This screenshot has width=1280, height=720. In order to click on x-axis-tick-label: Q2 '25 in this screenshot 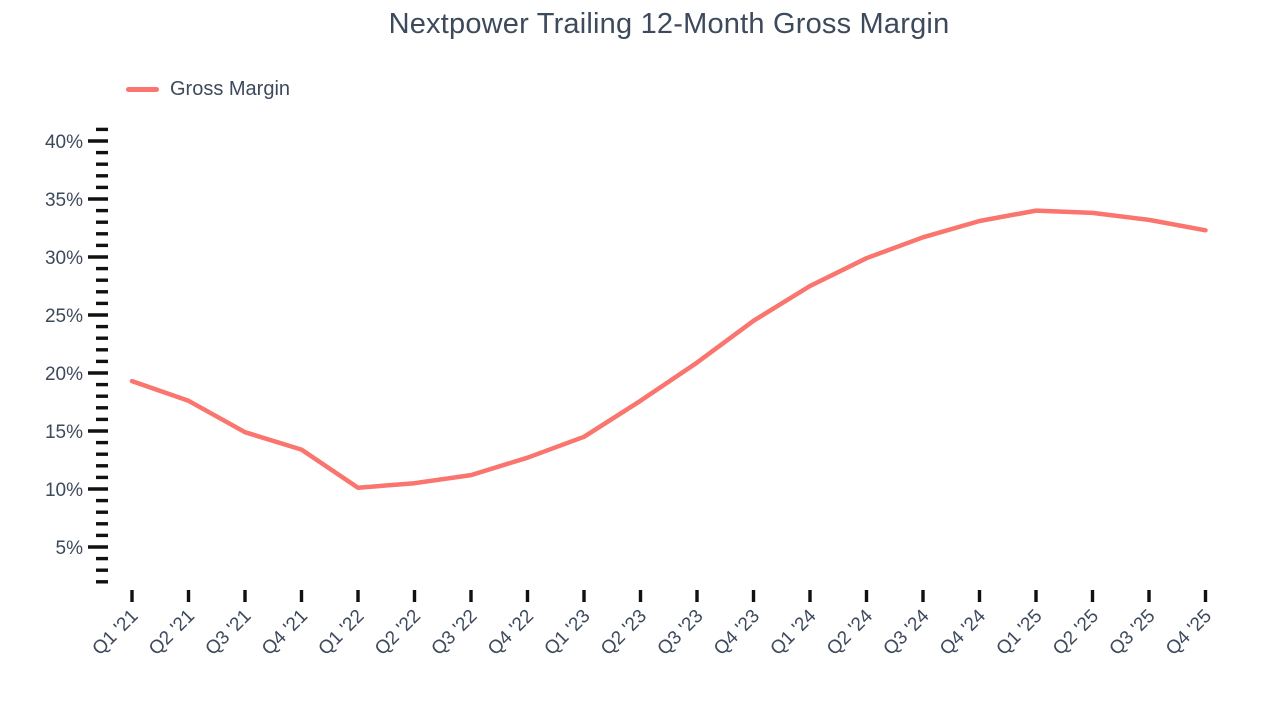, I will do `click(1076, 633)`.